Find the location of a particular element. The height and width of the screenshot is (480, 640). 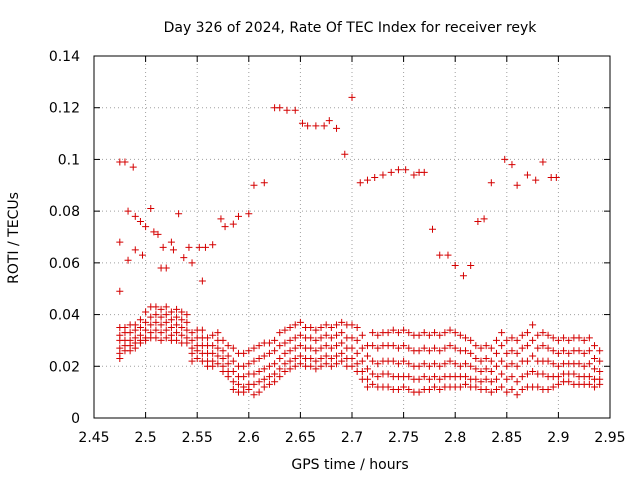

y-axis-title: ROTI / TECUs is located at coordinates (14, 238).